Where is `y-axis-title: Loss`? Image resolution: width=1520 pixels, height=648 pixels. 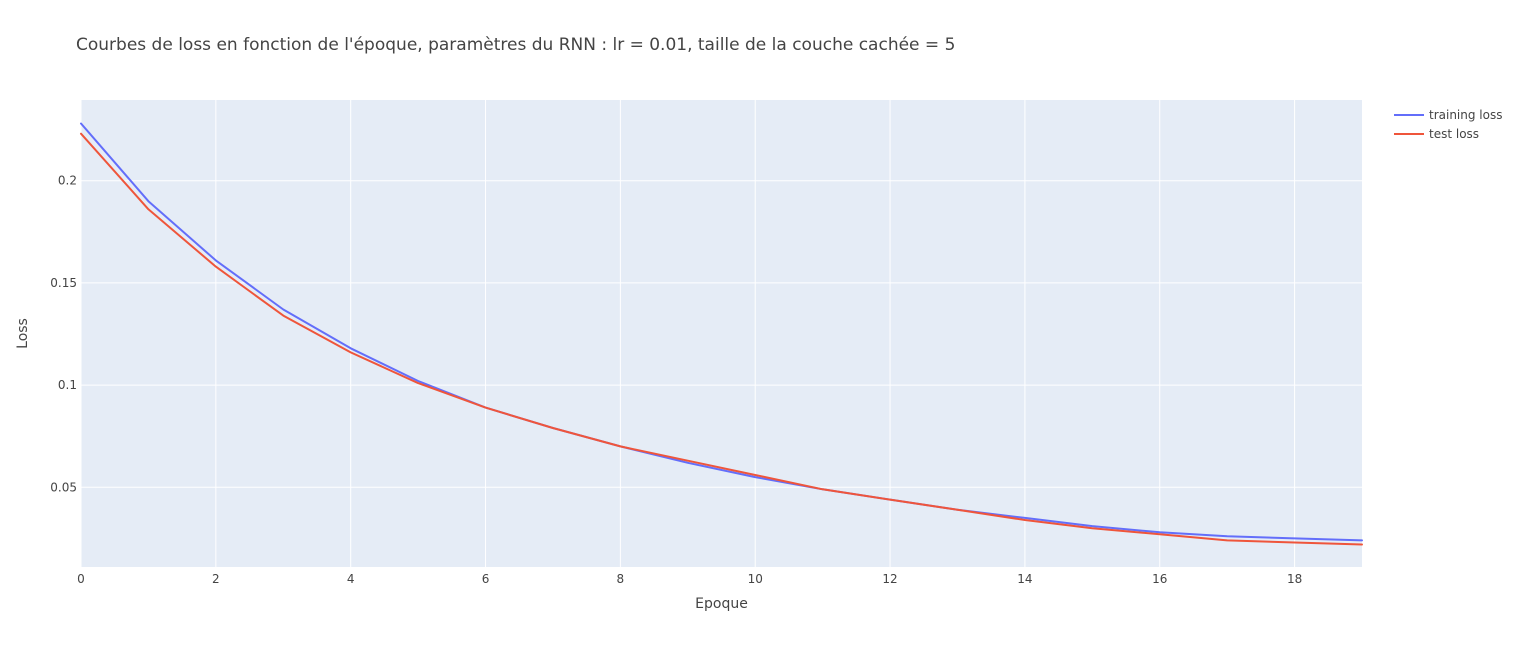
y-axis-title: Loss is located at coordinates (23, 333).